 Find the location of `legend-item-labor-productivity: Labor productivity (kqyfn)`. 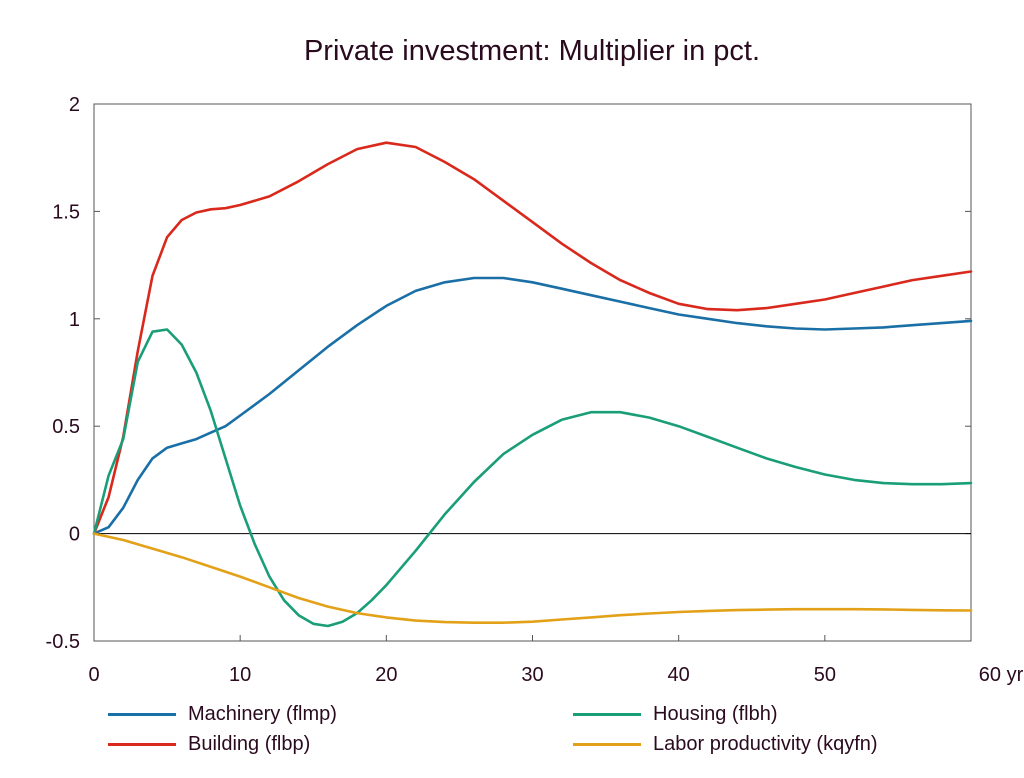

legend-item-labor-productivity: Labor productivity (kqyfn) is located at coordinates (725, 744).